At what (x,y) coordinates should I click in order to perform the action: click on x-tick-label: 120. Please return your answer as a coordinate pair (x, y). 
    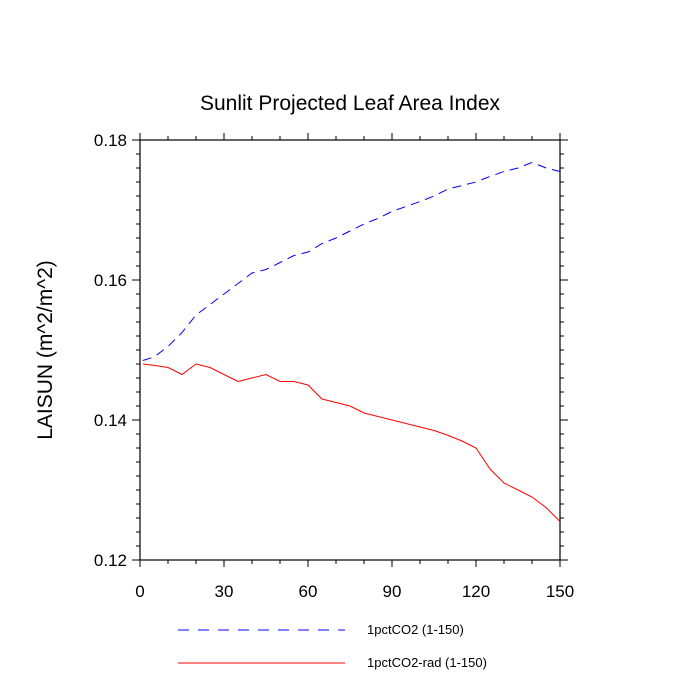
    Looking at the image, I should click on (476, 591).